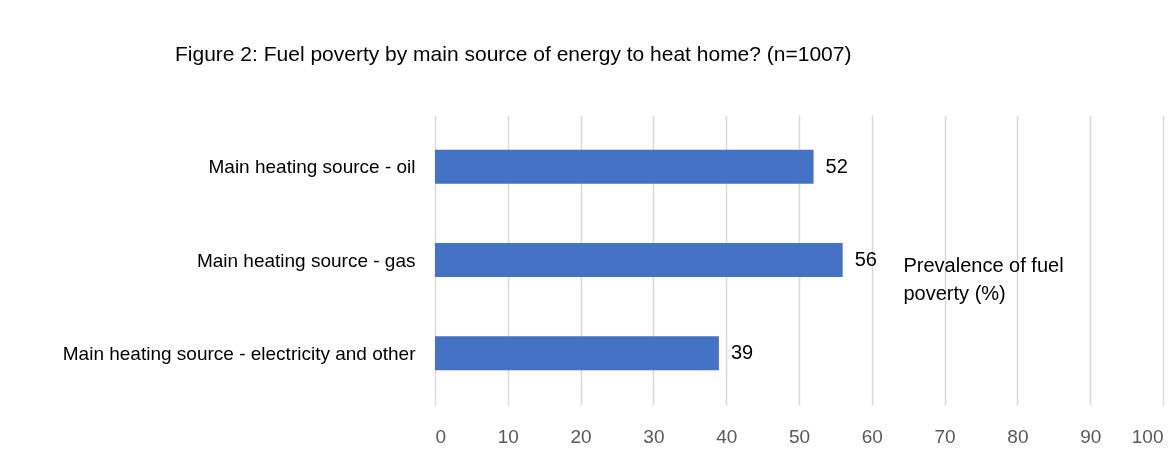 Image resolution: width=1173 pixels, height=453 pixels. I want to click on data-label: 52, so click(836, 165).